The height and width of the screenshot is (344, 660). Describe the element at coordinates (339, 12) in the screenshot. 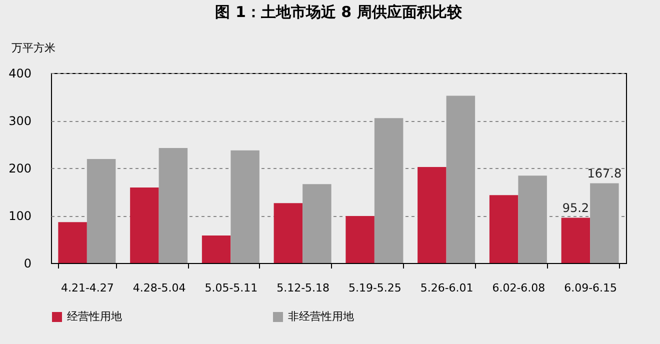

I see `chart-title: 图 1：土地市场近 8 周供应面积比较` at that location.